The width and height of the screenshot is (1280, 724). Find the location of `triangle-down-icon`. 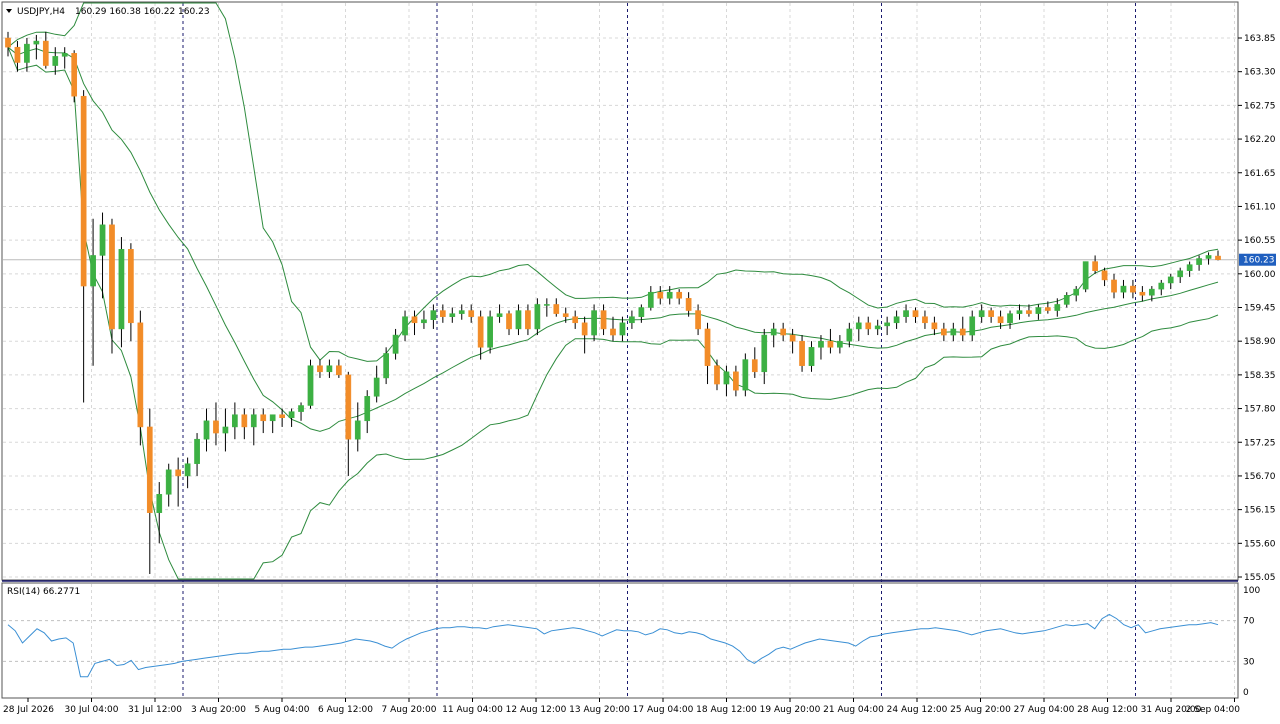

triangle-down-icon is located at coordinates (9, 11).